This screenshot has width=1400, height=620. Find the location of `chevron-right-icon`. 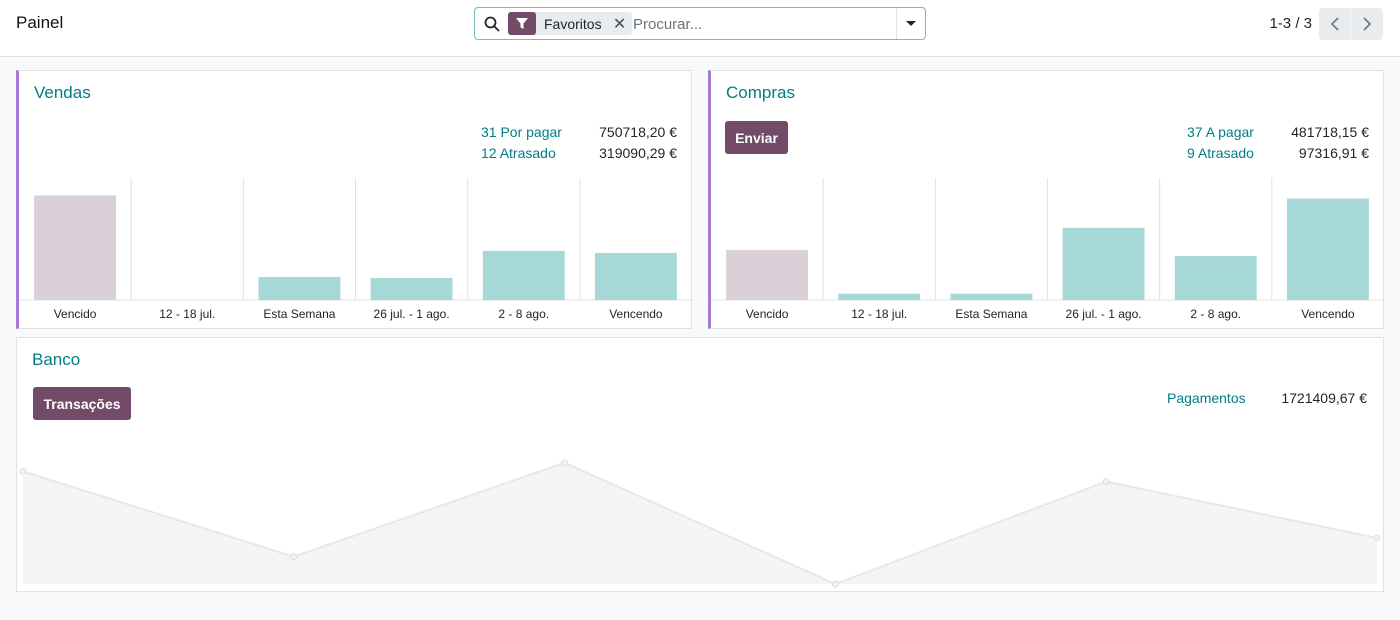

chevron-right-icon is located at coordinates (1367, 24).